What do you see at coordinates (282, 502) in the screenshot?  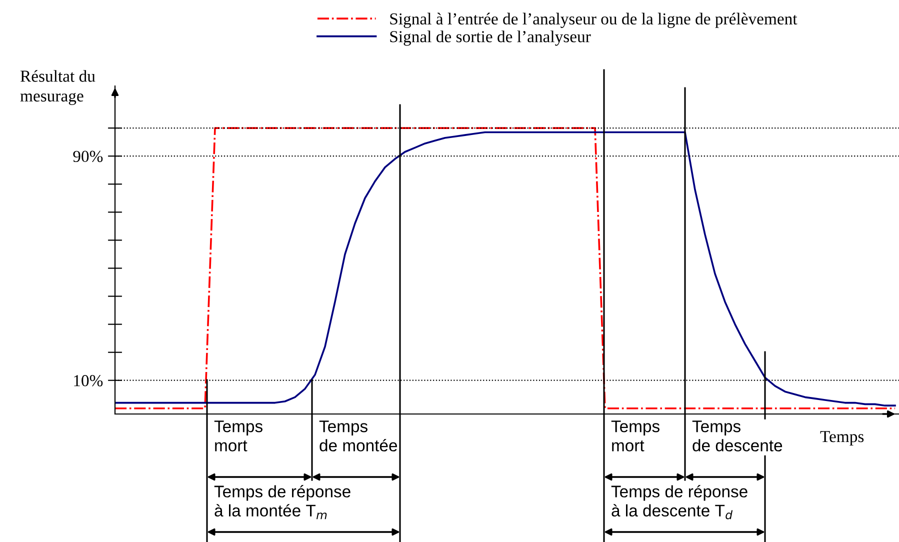 I see `text: Temps de réponse à la montée T$_{m}$` at bounding box center [282, 502].